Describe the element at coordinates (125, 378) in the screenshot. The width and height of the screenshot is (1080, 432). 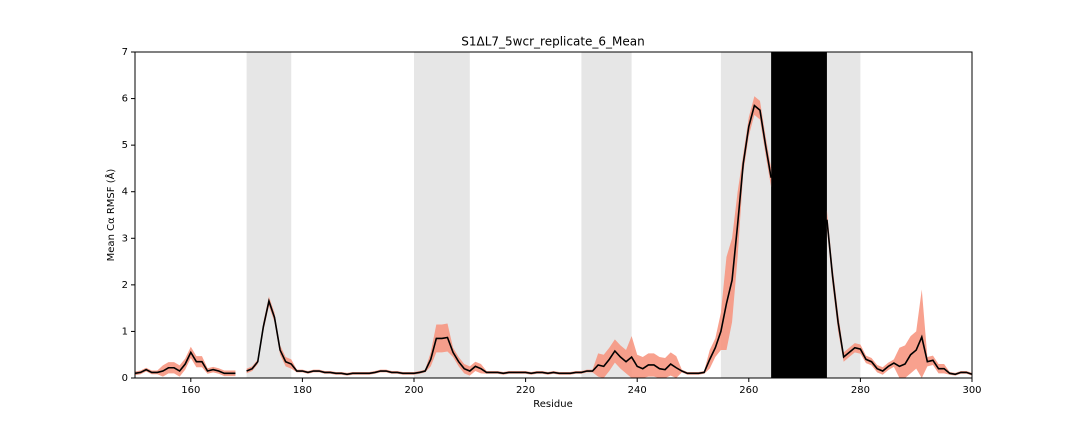
I see `y-tick-label: 0` at that location.